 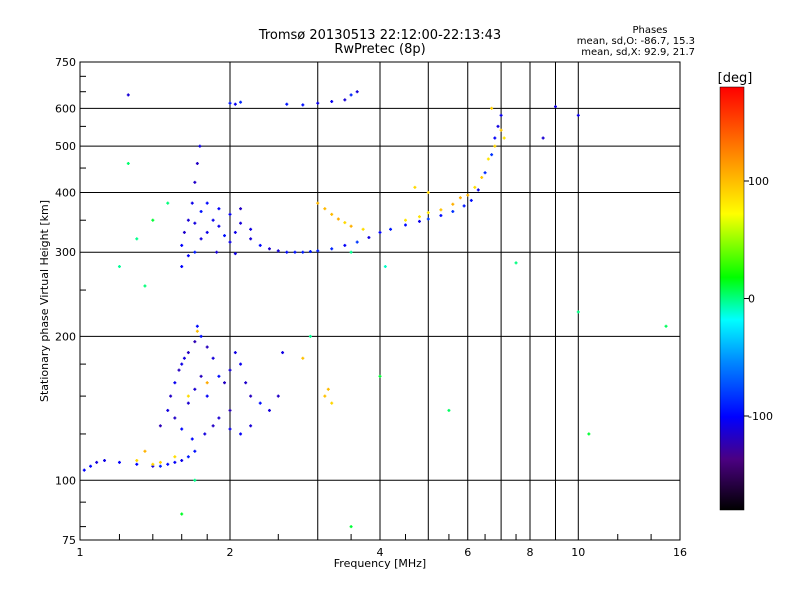 I want to click on x-axis-ticks: 1 2 4 6 8 10 16, so click(x=382, y=546).